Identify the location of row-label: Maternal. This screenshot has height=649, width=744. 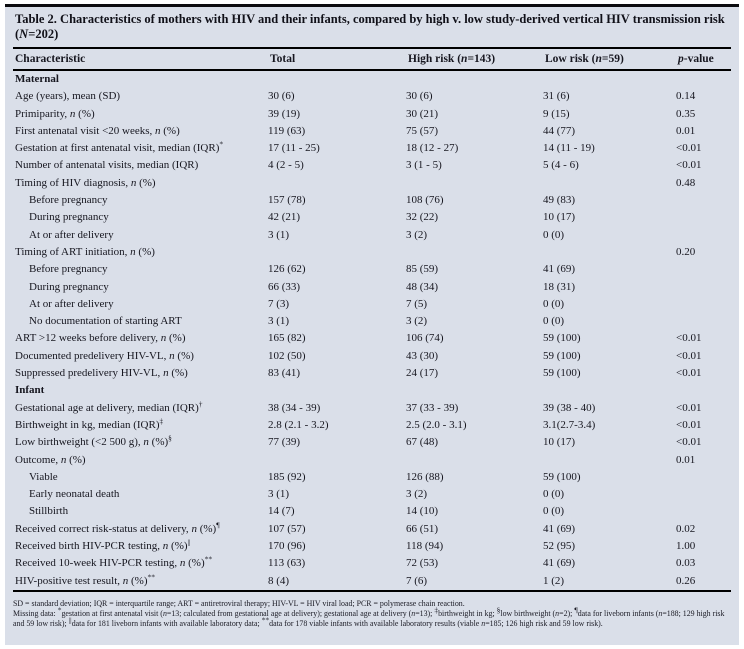
(37, 79).